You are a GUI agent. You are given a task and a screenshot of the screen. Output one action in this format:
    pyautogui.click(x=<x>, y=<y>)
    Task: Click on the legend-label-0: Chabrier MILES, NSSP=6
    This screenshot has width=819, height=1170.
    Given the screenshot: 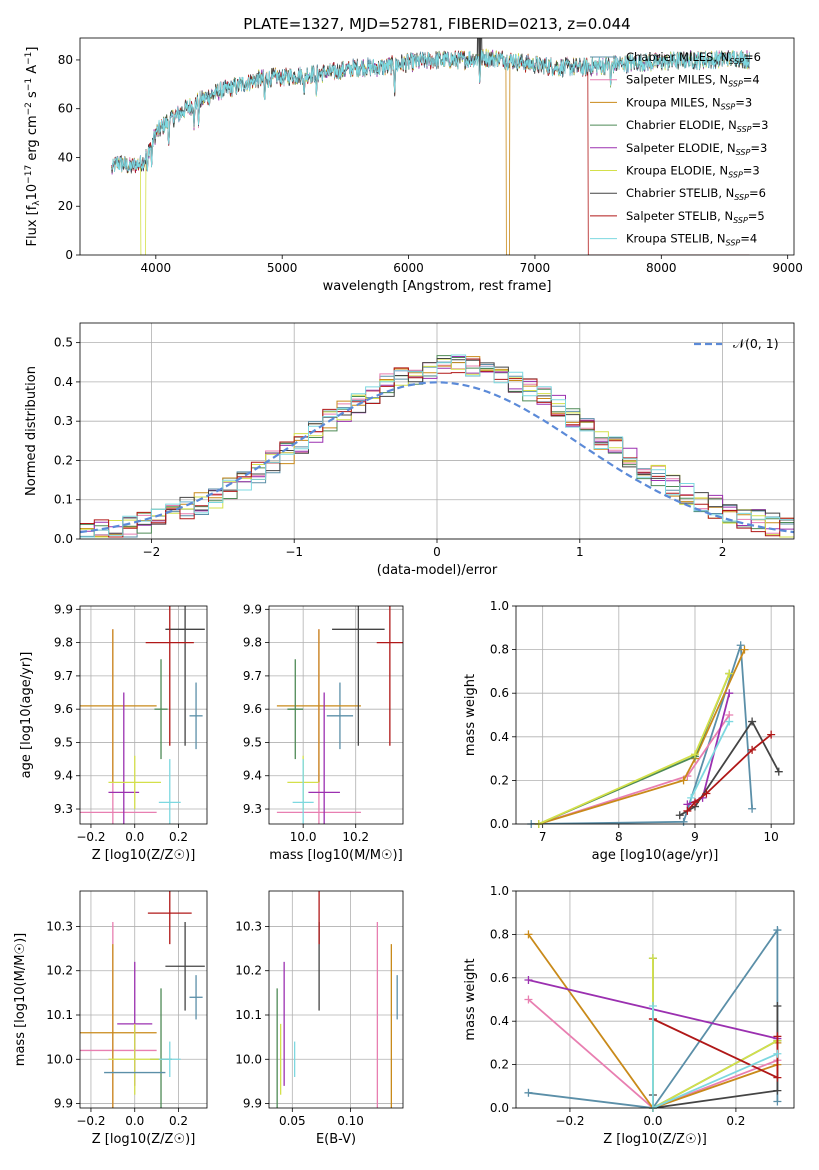 What is the action you would take?
    pyautogui.click(x=693, y=58)
    